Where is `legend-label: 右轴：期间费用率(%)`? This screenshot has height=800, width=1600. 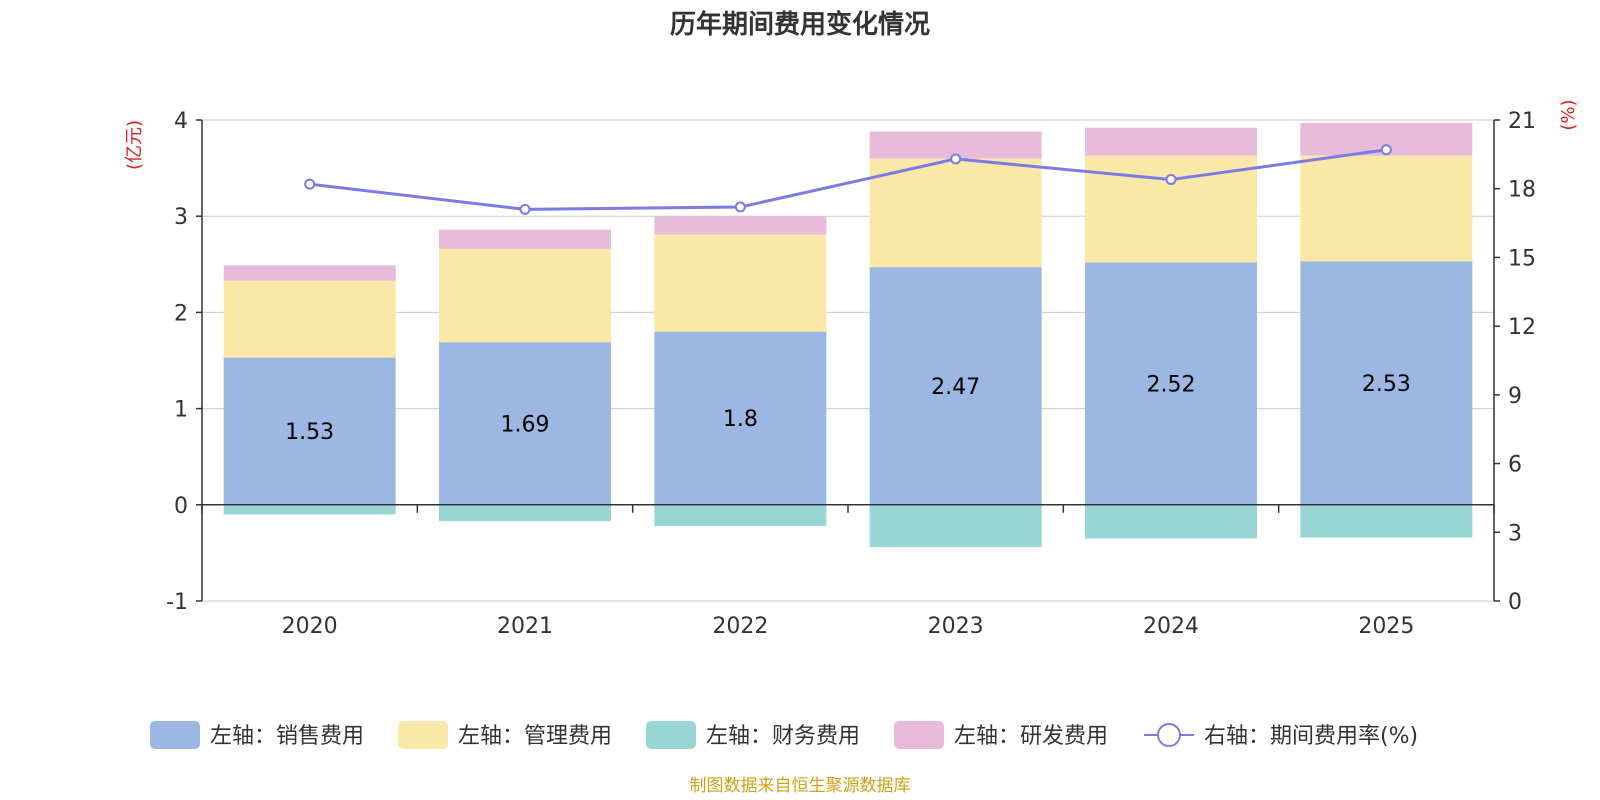
legend-label: 右轴：期间费用率(%) is located at coordinates (1311, 736).